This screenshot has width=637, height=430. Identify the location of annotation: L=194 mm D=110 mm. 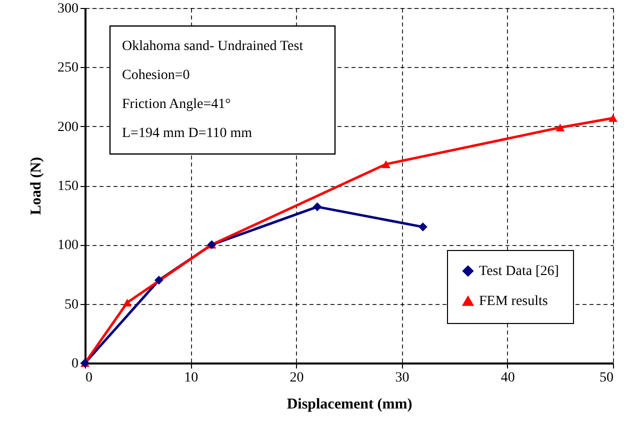
(187, 133).